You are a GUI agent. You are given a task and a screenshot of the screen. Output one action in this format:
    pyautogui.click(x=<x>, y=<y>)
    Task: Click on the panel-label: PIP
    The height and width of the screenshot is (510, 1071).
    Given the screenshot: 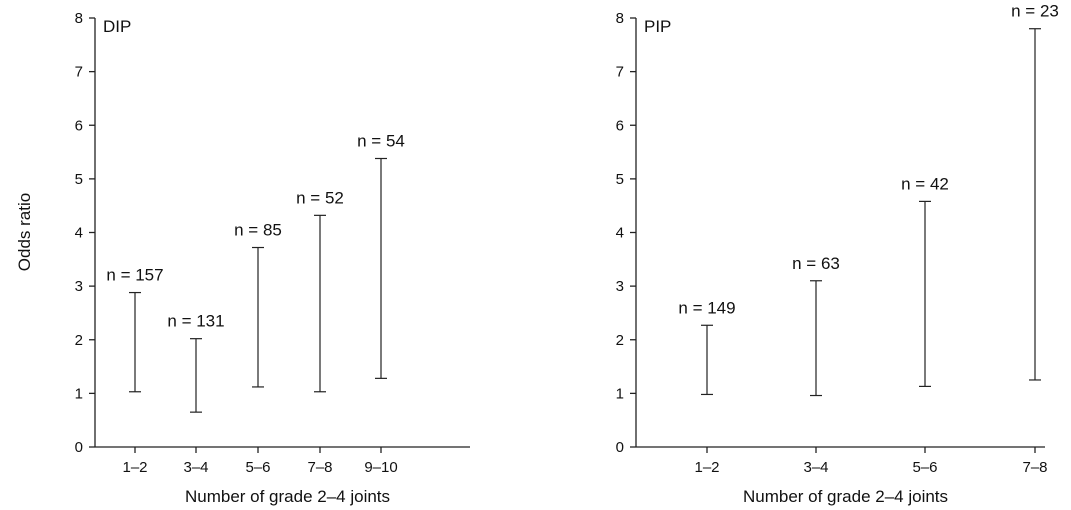 What is the action you would take?
    pyautogui.click(x=657, y=26)
    